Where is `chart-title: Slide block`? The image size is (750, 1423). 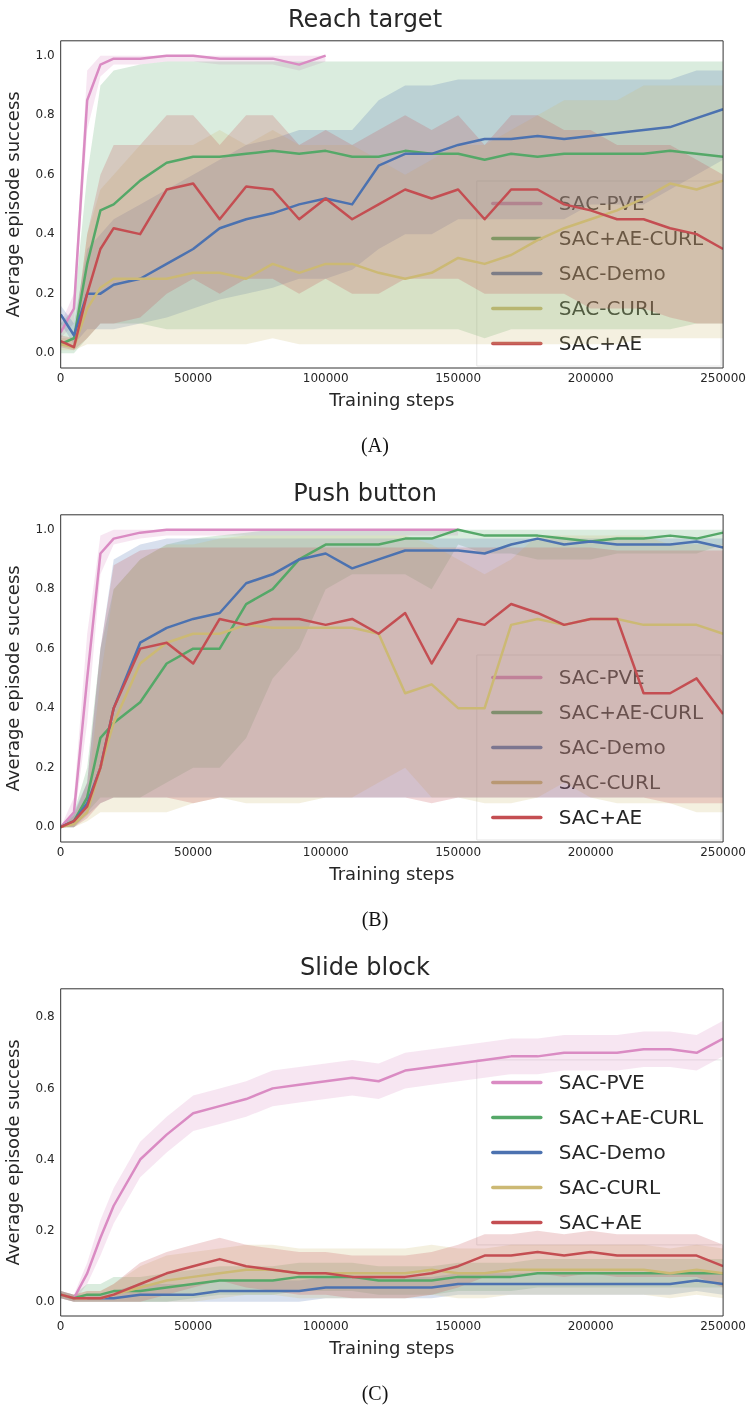 chart-title: Slide block is located at coordinates (365, 966).